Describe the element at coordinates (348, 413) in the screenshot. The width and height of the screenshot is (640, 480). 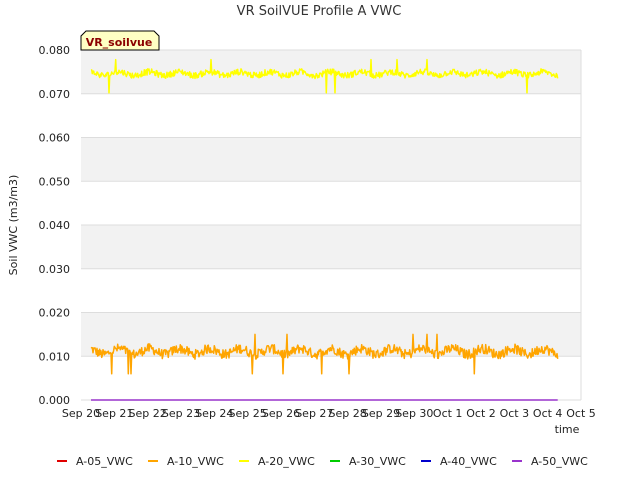
I see `x-tick-label: Sep 28` at that location.